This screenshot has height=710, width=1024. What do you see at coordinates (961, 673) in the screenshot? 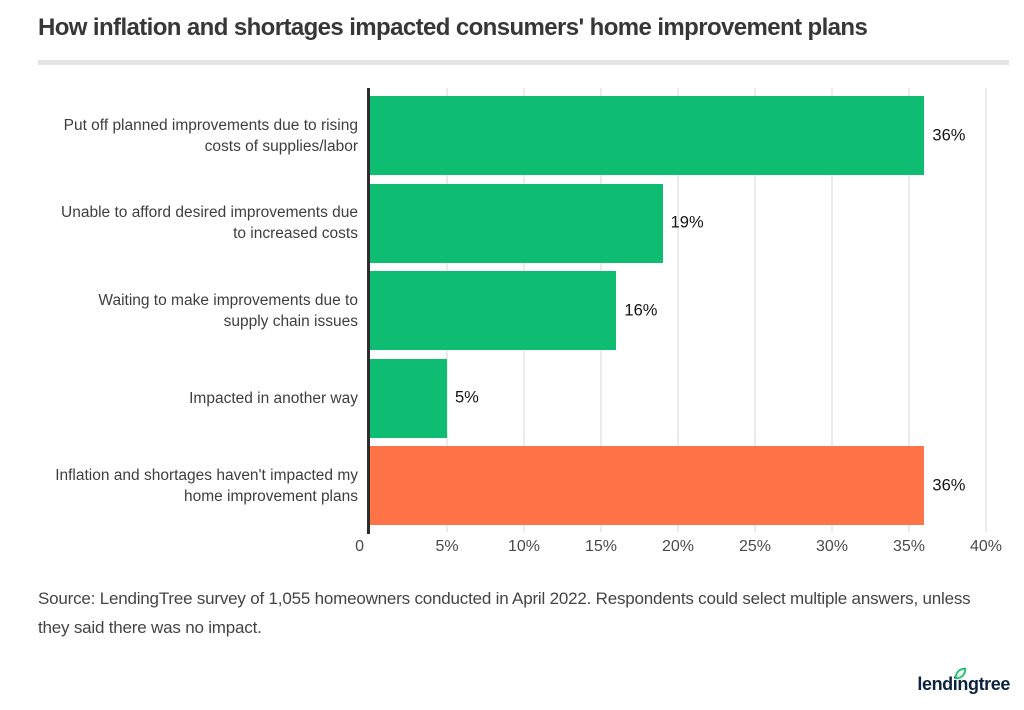
I see `leaf-icon` at bounding box center [961, 673].